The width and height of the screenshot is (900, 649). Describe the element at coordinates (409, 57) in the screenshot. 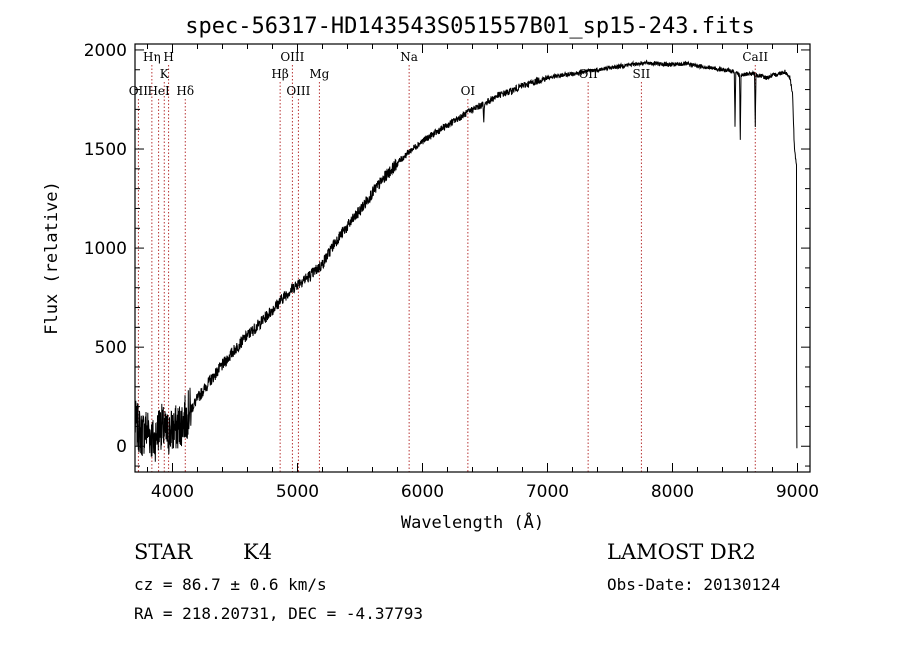

I see `line-marker-label: Na` at that location.